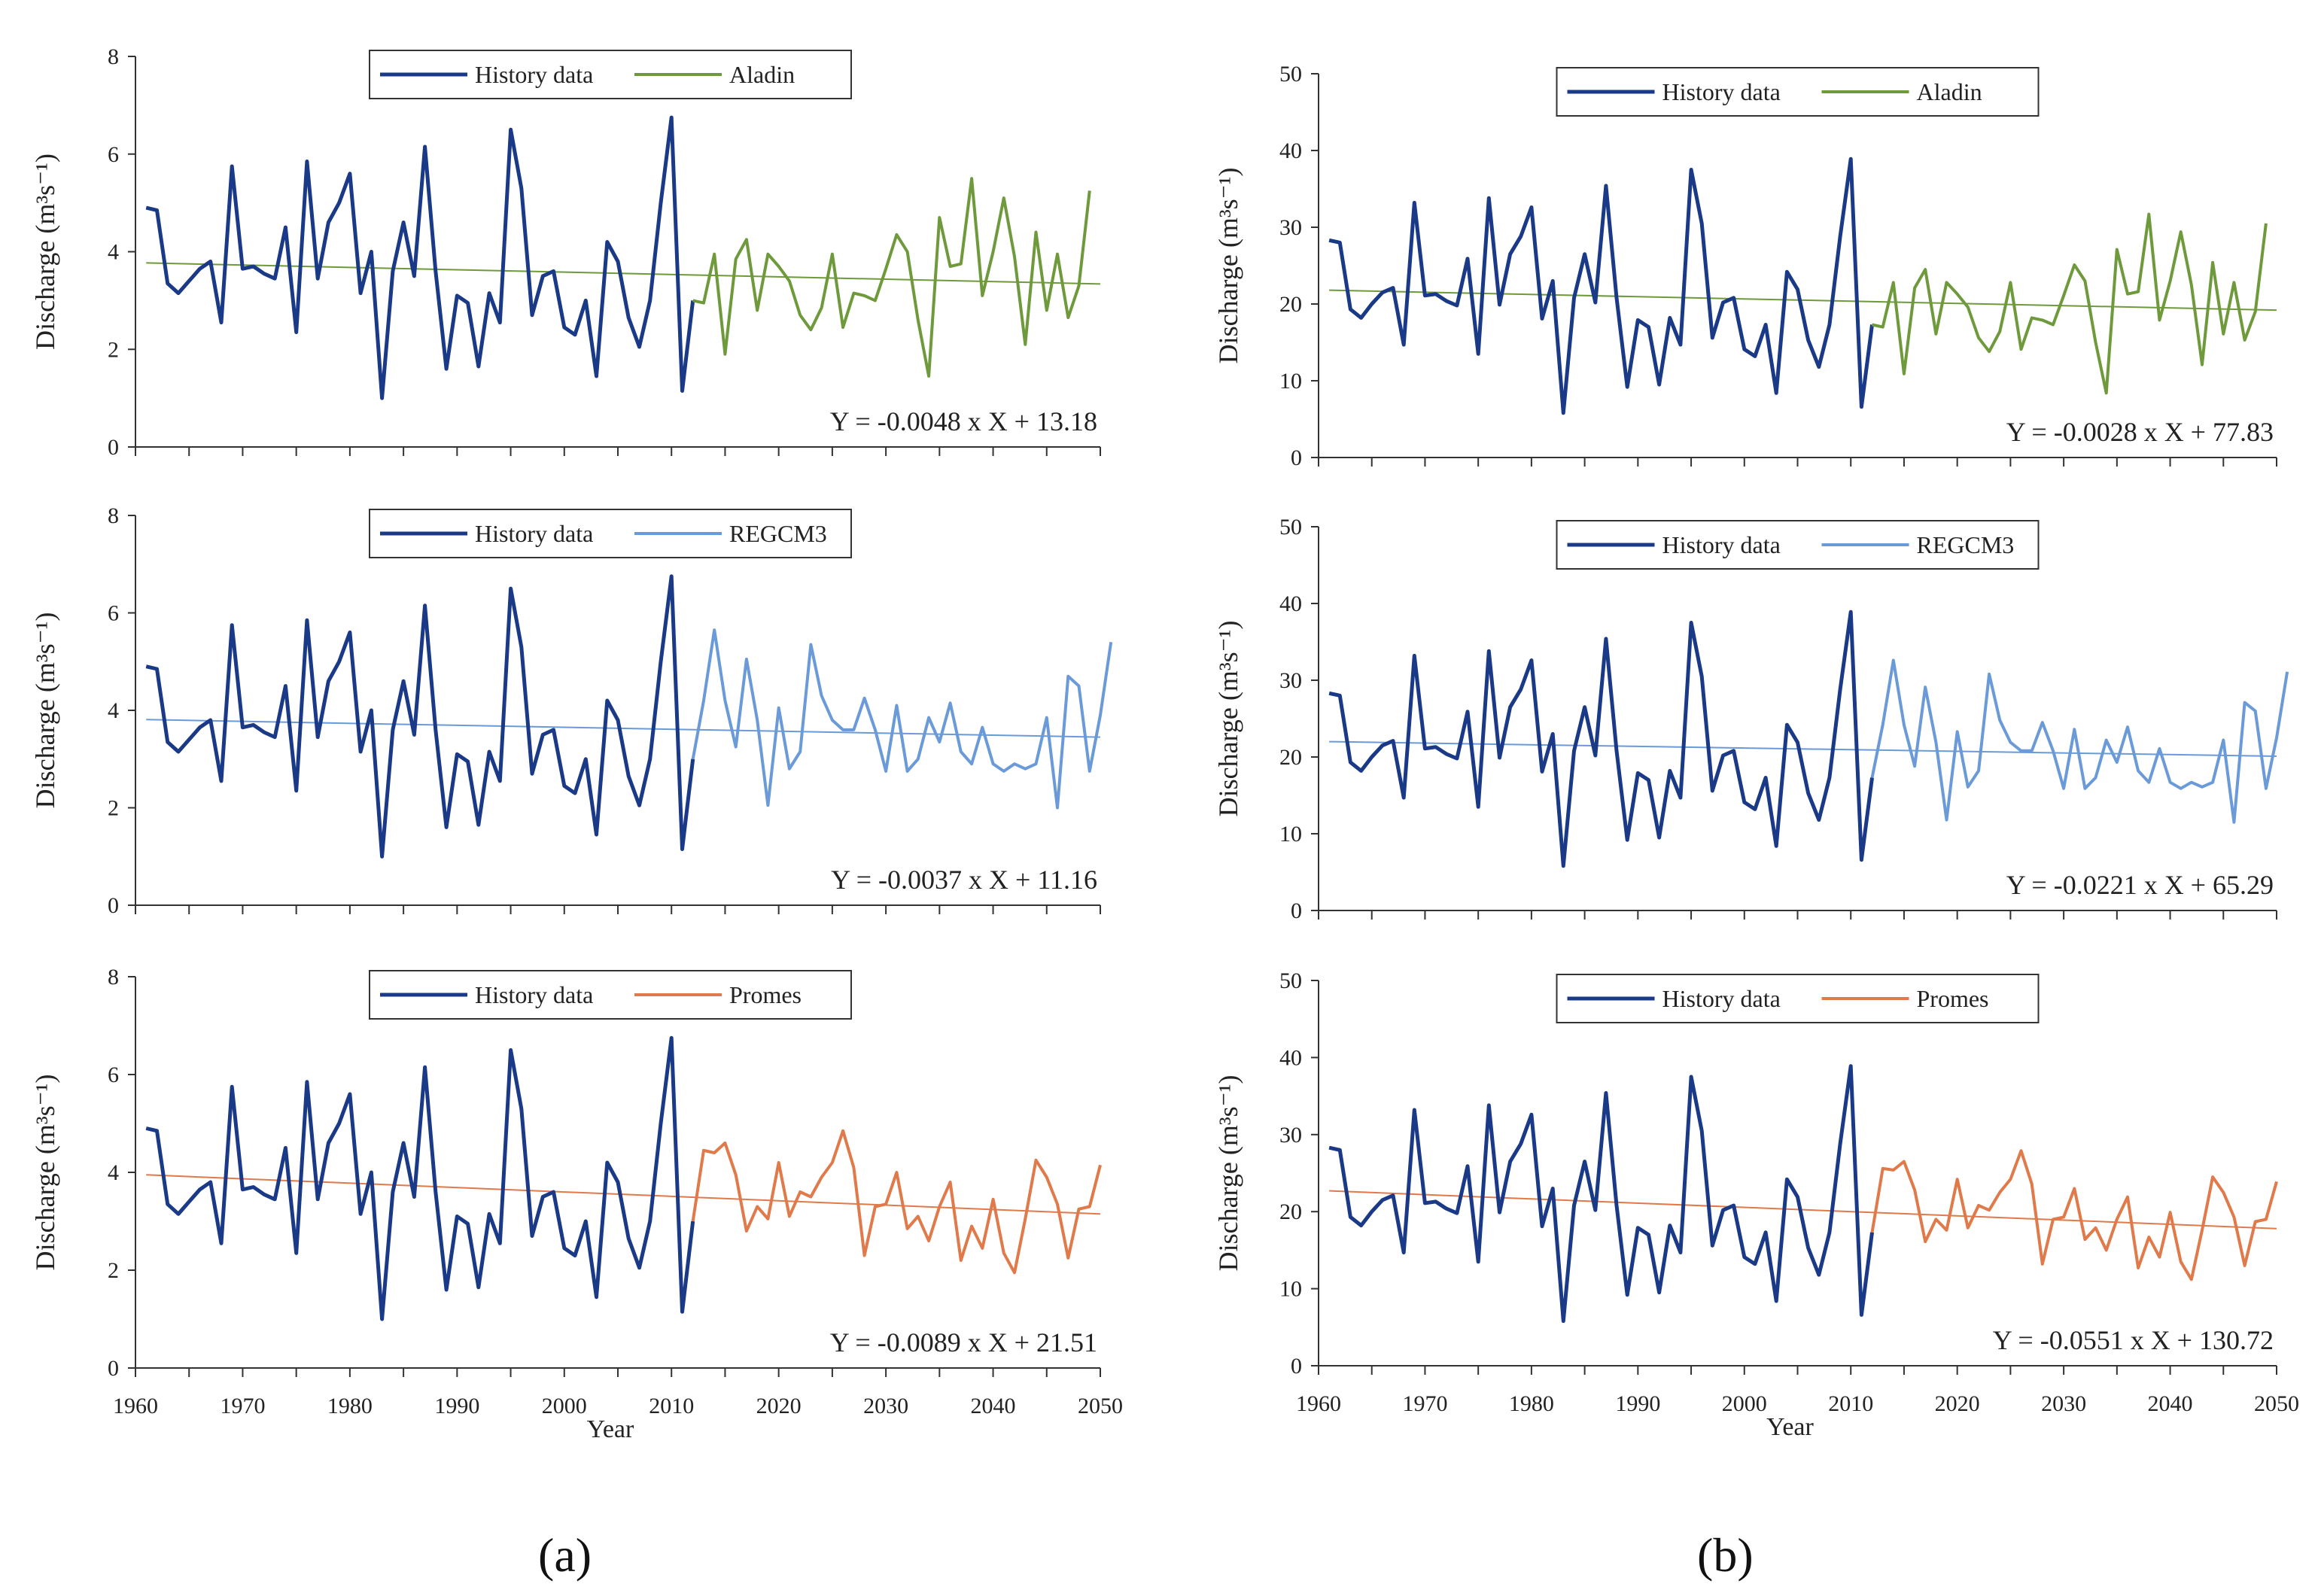 The height and width of the screenshot is (1596, 2318). What do you see at coordinates (2140, 885) in the screenshot?
I see `regression-equation: Y = -0.0221 x X + 65.29` at bounding box center [2140, 885].